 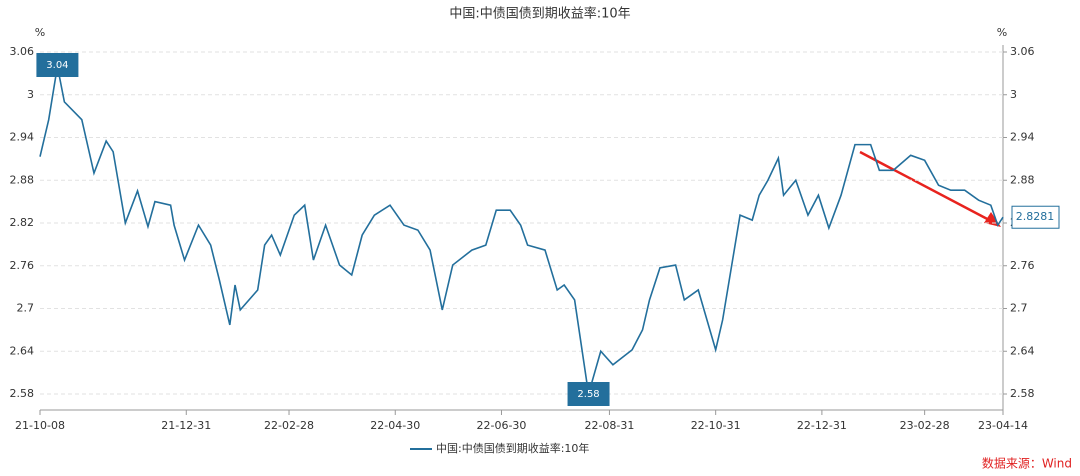 I want to click on y-tick-label: 3, so click(x=30, y=94).